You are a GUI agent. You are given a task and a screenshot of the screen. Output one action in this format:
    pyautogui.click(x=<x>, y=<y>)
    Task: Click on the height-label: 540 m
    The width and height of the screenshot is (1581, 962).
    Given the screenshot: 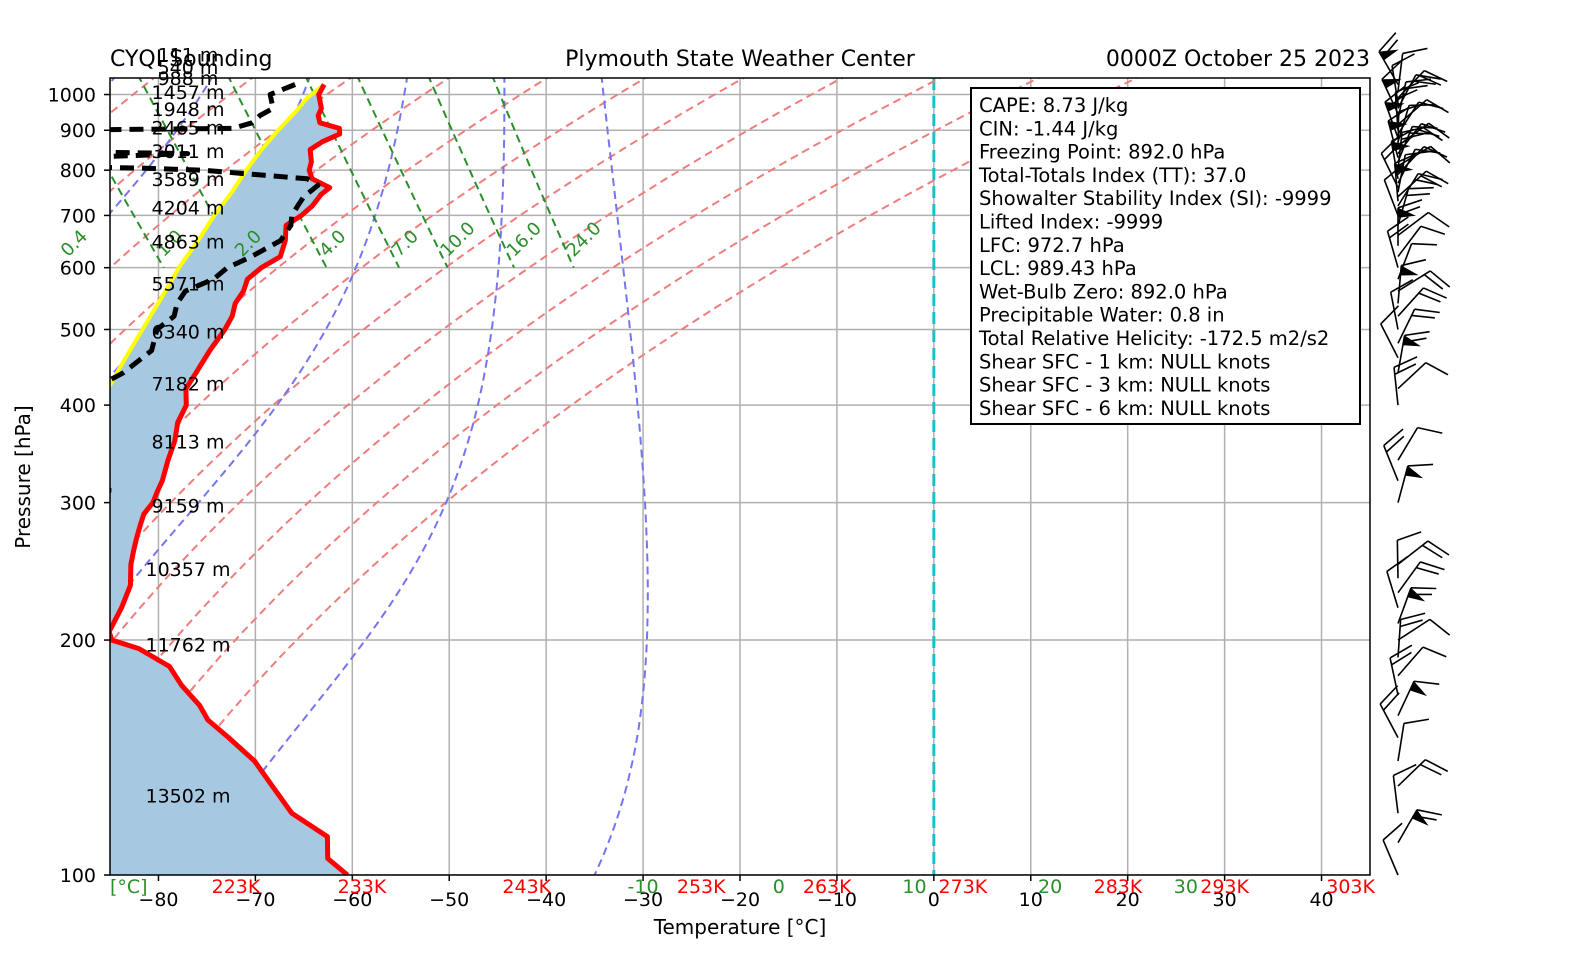 What is the action you would take?
    pyautogui.click(x=188, y=68)
    